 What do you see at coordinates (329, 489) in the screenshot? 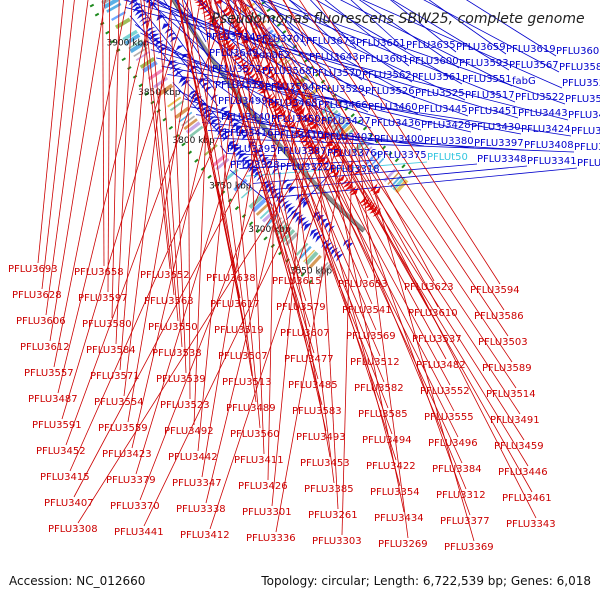
I see `reverse-gene-label: PFLU3385` at bounding box center [329, 489].